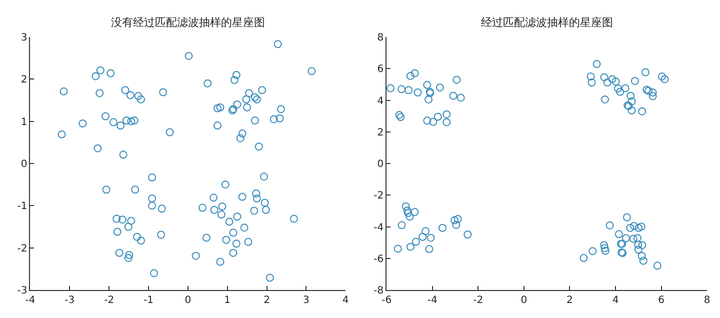  What do you see at coordinates (379, 259) in the screenshot?
I see `y-tick-label: -6` at bounding box center [379, 259].